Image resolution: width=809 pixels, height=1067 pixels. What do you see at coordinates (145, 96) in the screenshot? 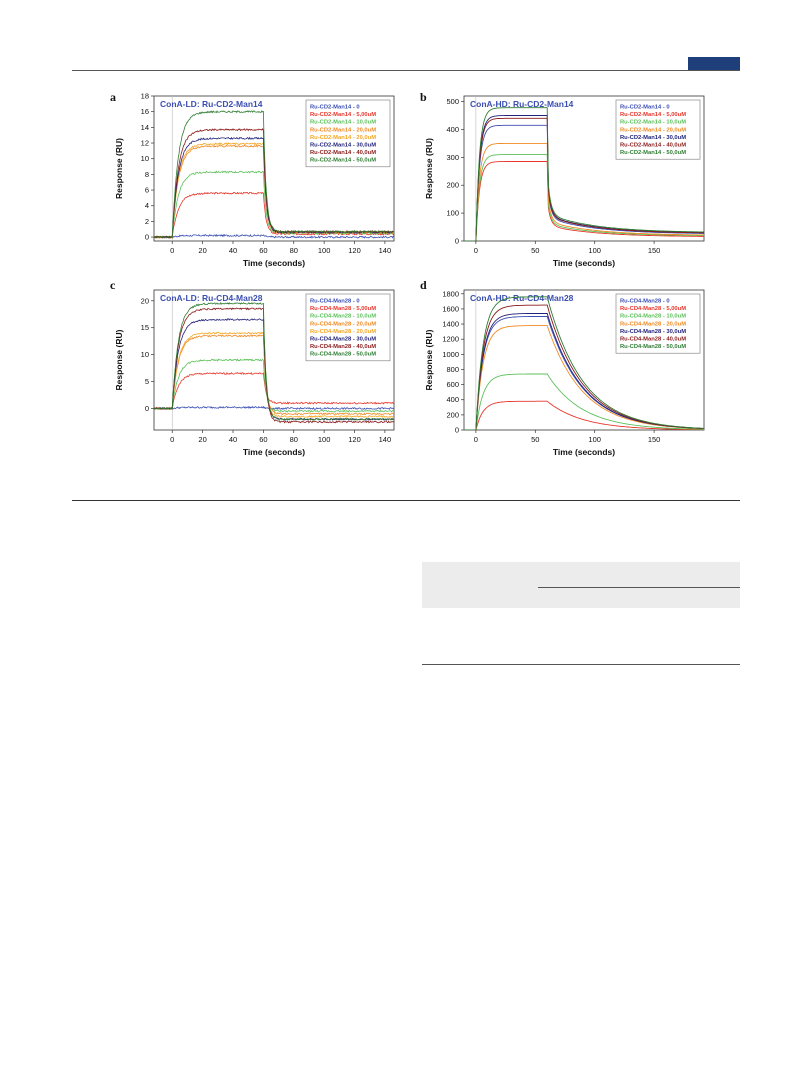
I see `y-tick-label: 18` at bounding box center [145, 96].